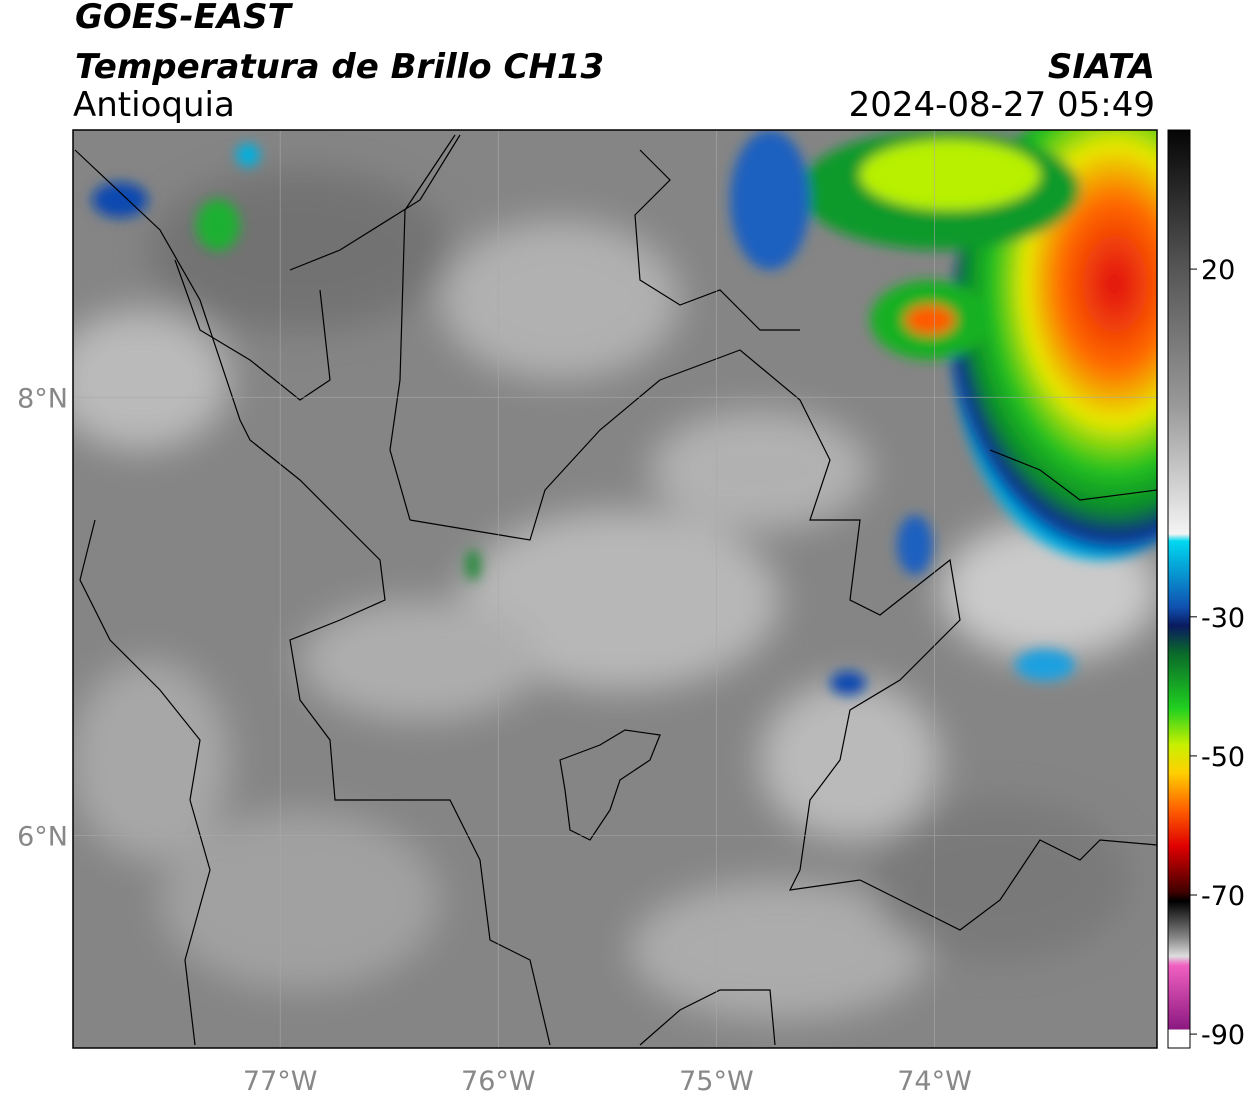 The width and height of the screenshot is (1252, 1099). I want to click on subtitle: Temperatura de Brillo CH13, so click(339, 67).